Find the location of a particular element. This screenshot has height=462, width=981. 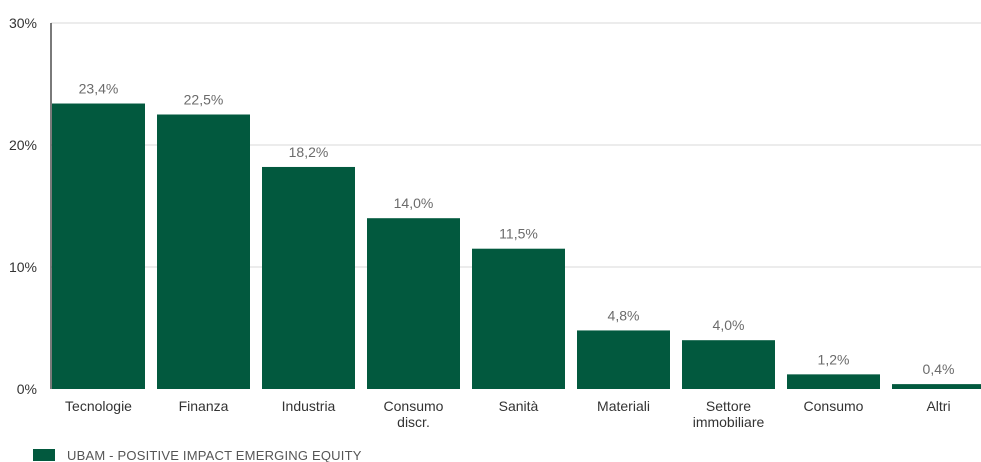

legend-label: UBAM - POSITIVE IMPACT EMERGING EQUITY is located at coordinates (214, 455).